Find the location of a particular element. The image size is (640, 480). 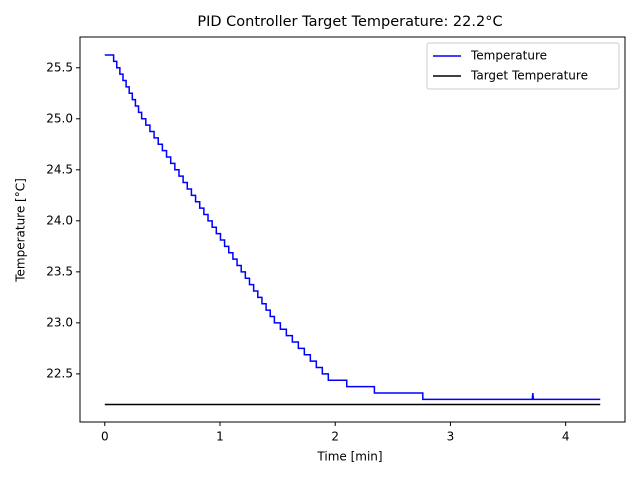

y-tick-label: 25.0 is located at coordinates (59, 118).